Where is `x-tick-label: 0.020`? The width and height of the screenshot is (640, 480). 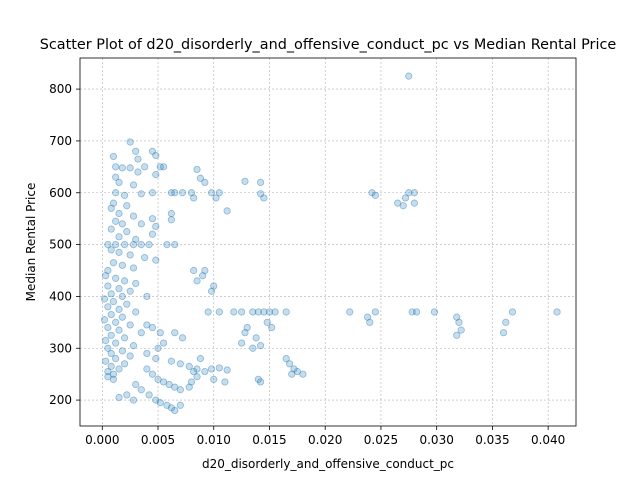 x-tick-label: 0.020 is located at coordinates (325, 440).